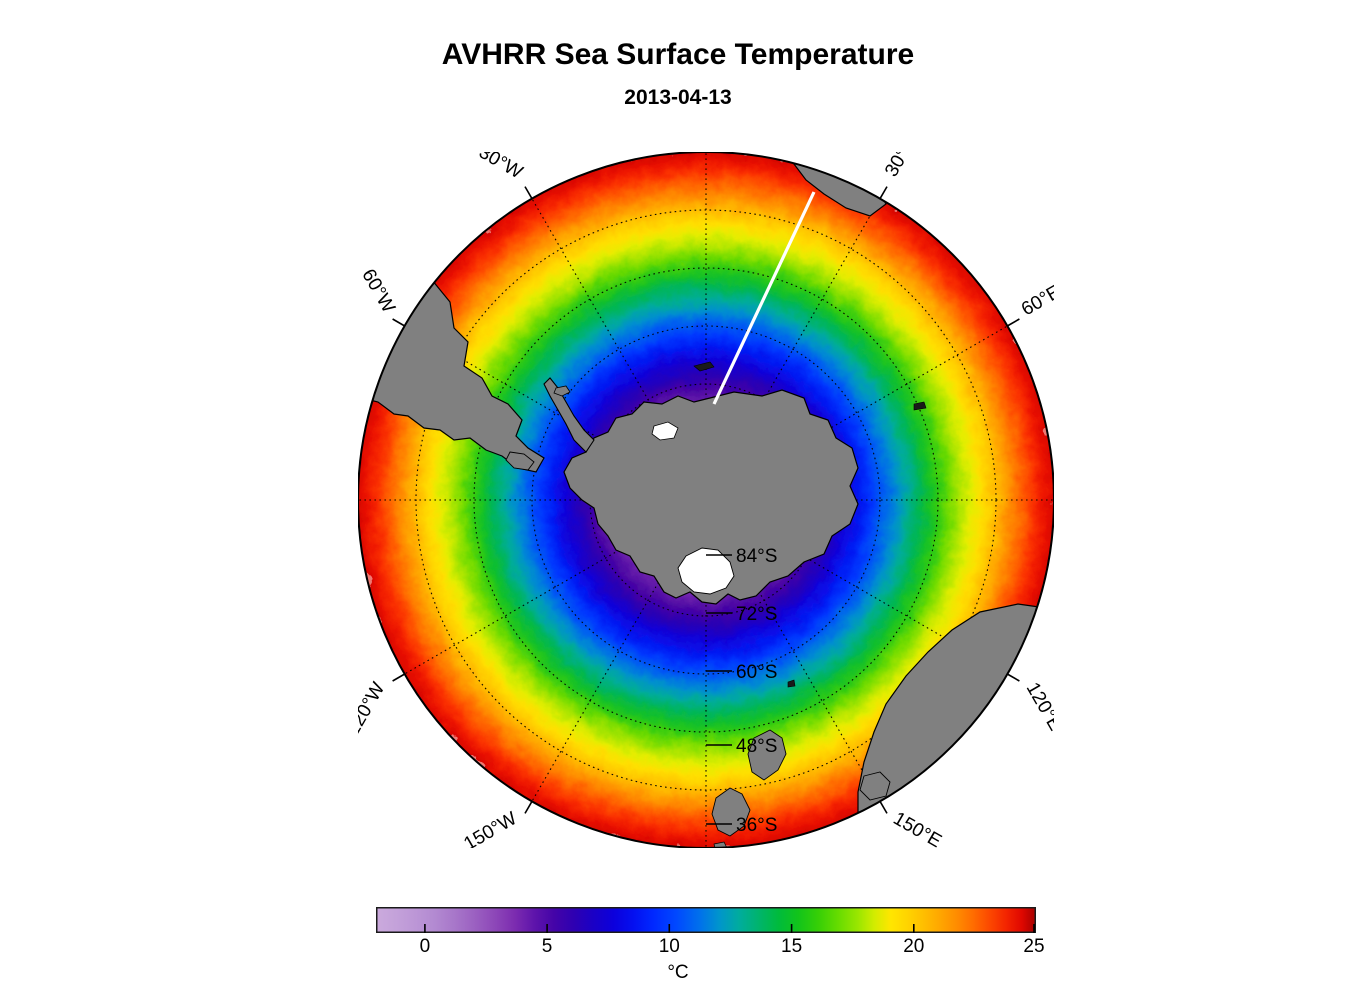 Image resolution: width=1356 pixels, height=1000 pixels. I want to click on longitude-label-text: 30°E, so click(900, 166).